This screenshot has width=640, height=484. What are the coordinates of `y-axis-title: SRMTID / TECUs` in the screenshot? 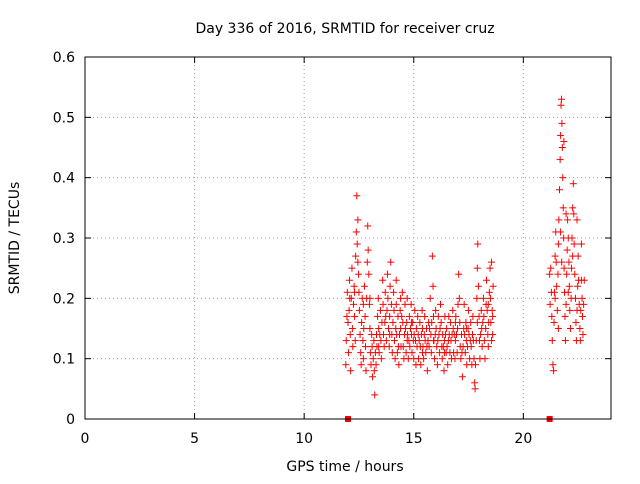 It's located at (15, 238).